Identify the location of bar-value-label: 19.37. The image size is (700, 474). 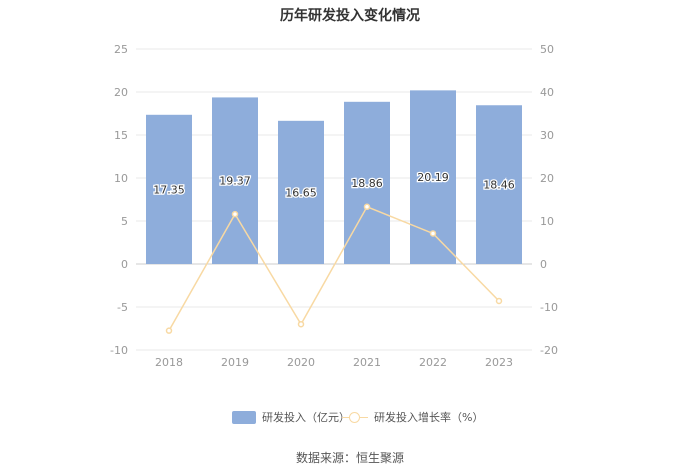
(235, 181).